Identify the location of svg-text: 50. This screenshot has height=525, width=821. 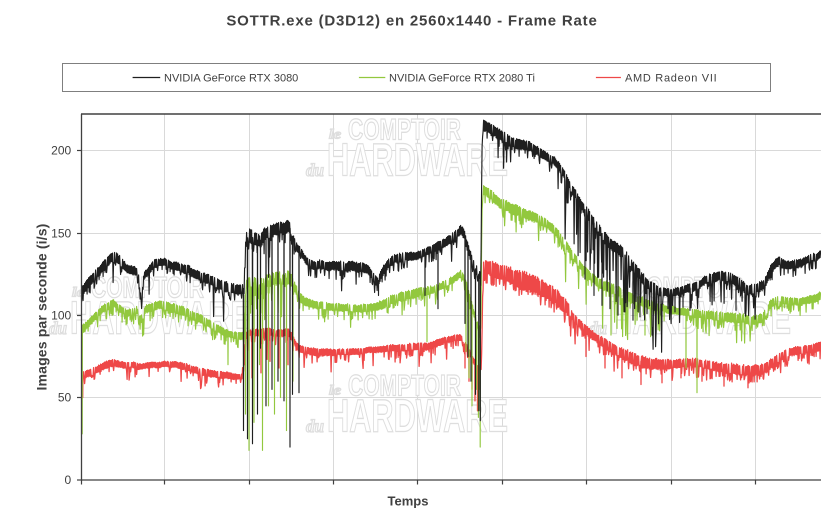
(65, 397).